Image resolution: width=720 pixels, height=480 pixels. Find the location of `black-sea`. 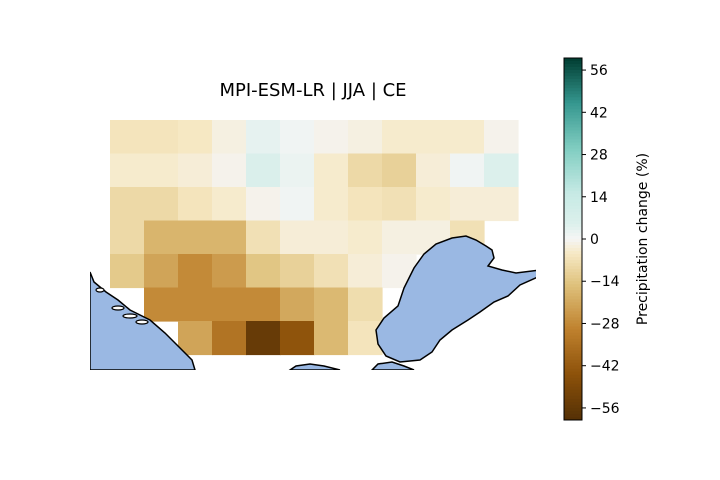

black-sea is located at coordinates (455, 299).